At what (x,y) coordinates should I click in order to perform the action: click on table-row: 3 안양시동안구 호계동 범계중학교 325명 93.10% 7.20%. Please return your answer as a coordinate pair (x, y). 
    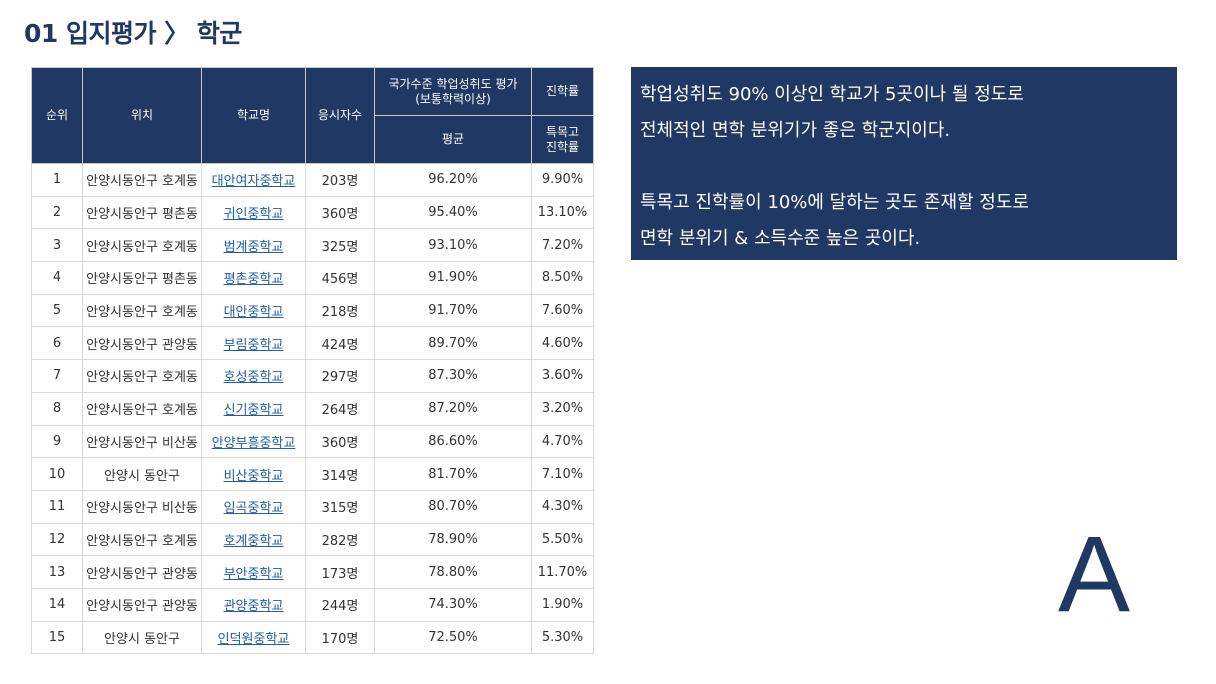
    Looking at the image, I should click on (312, 245).